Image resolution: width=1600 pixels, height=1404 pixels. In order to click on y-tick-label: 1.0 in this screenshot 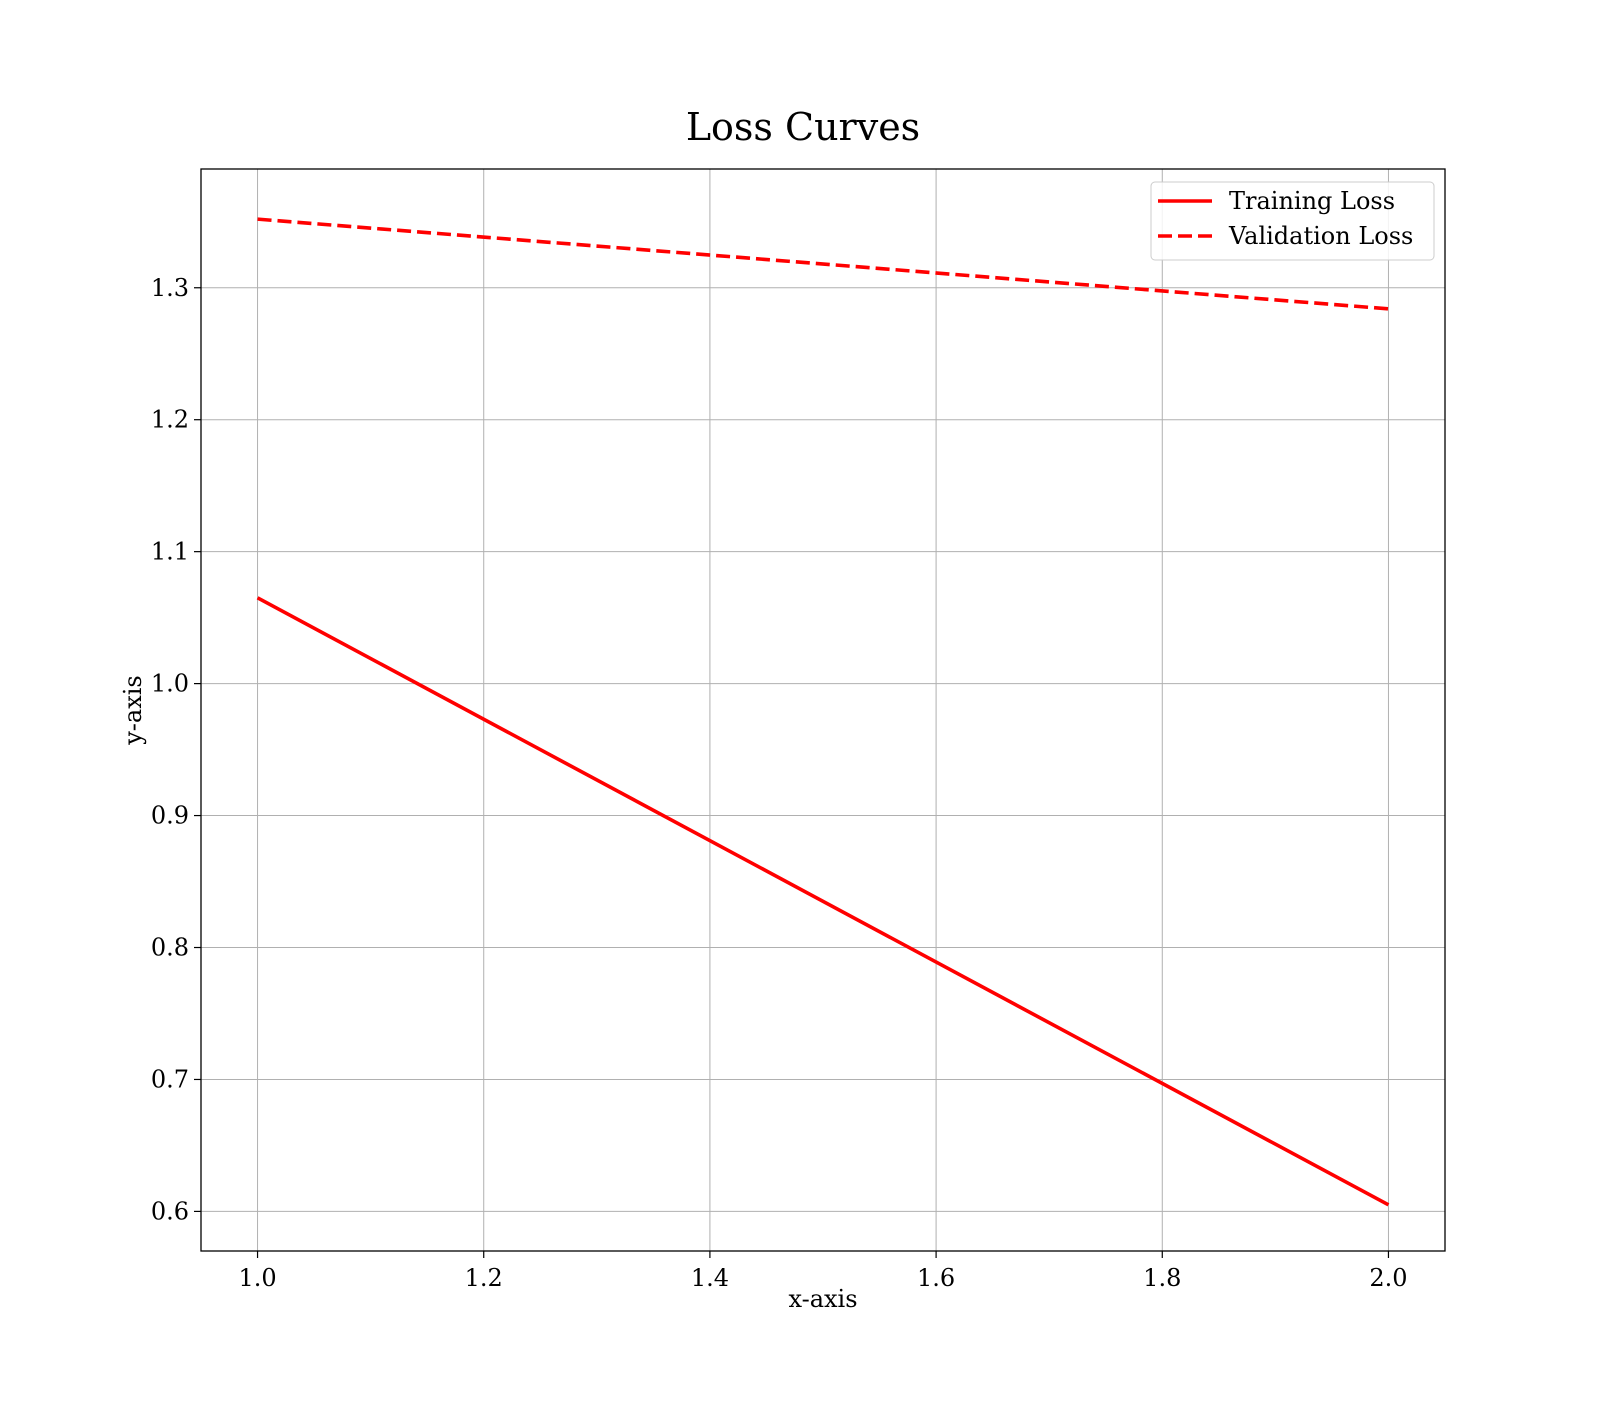, I will do `click(170, 684)`.